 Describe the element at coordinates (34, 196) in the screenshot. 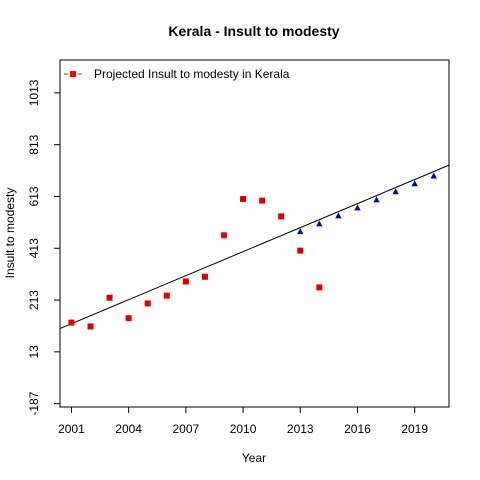

I see `y-tick-label: 613` at that location.